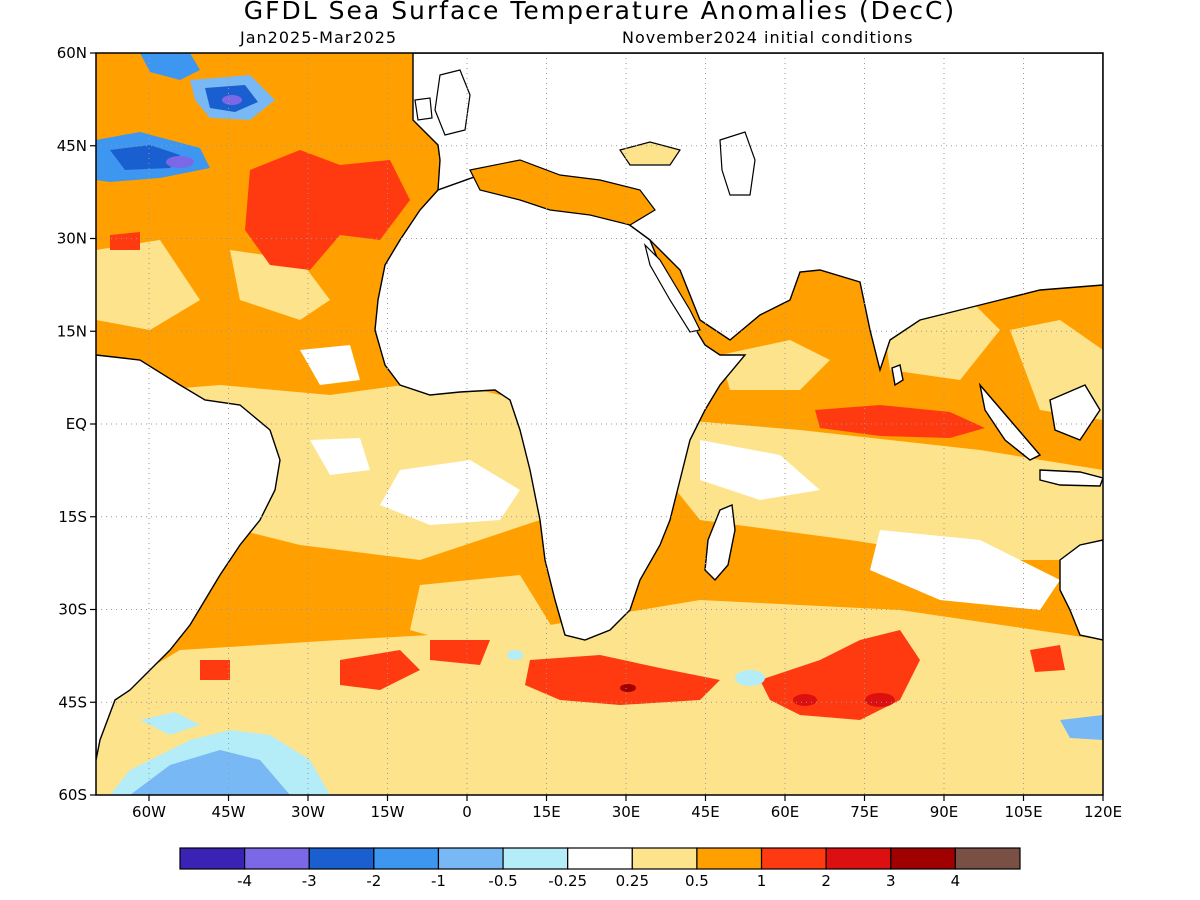 Image resolution: width=1200 pixels, height=900 pixels. I want to click on colorbar-label: -2, so click(373, 881).